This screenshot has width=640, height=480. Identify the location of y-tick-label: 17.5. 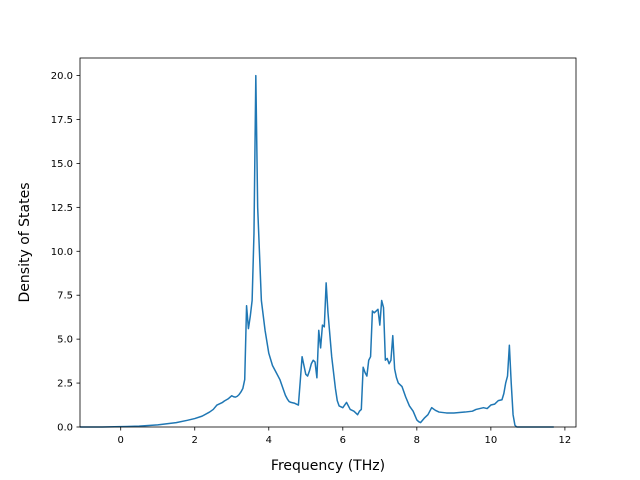
(62, 120).